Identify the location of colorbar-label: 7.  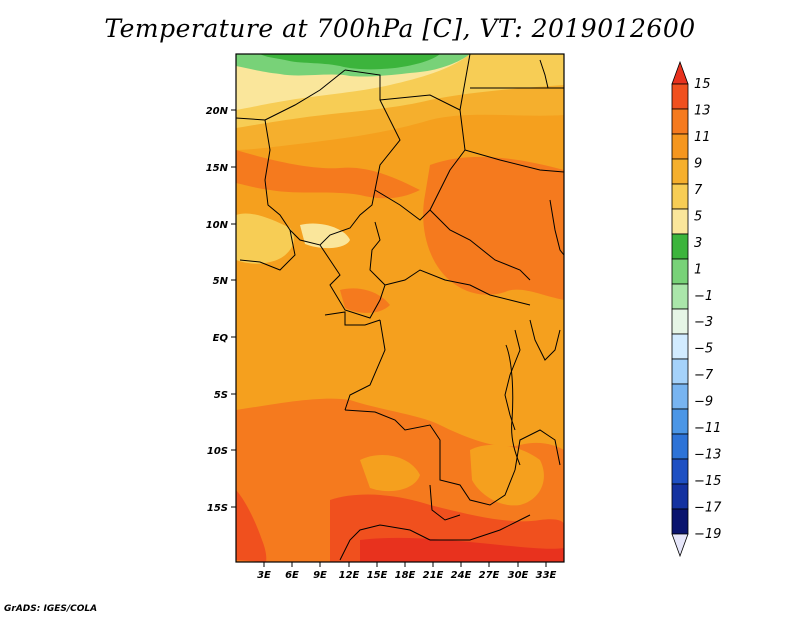
(698, 190).